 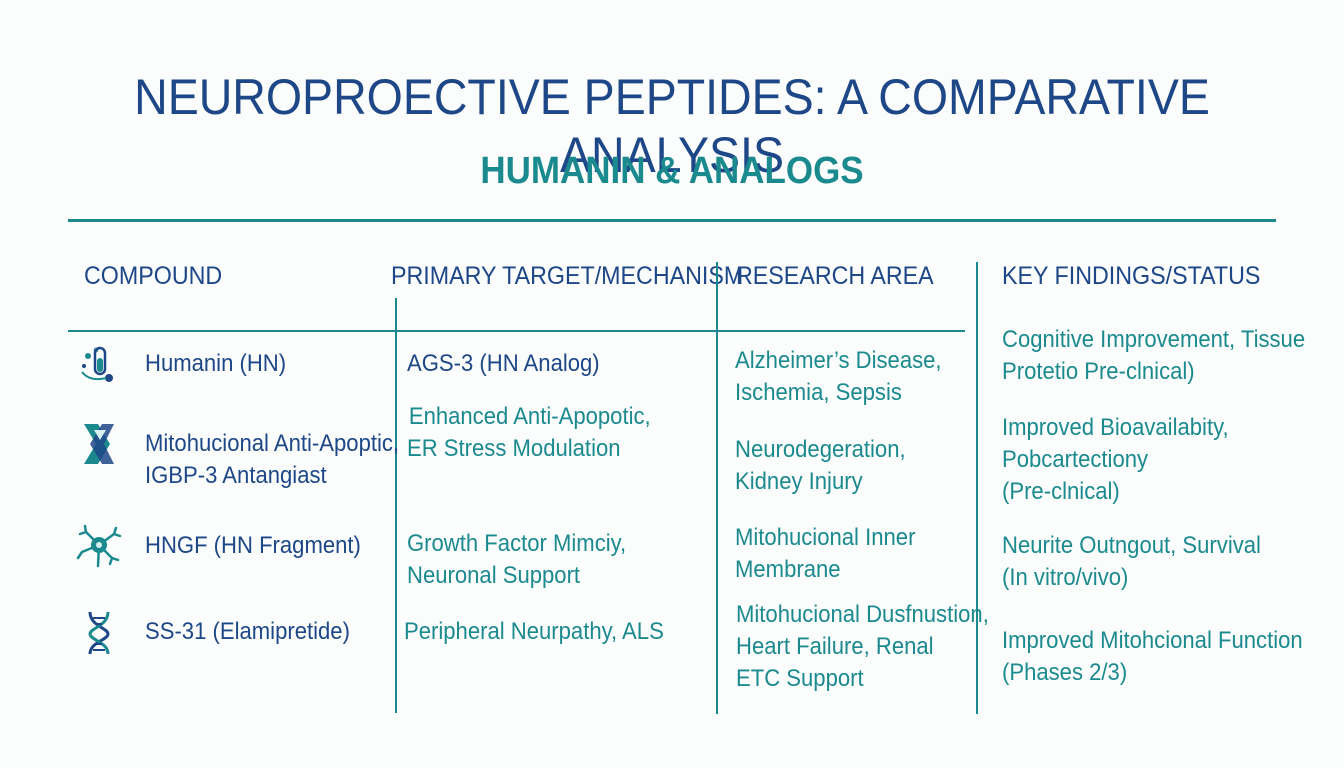 I want to click on row-4-compound: SS-31 (Elamipretide), so click(x=247, y=632).